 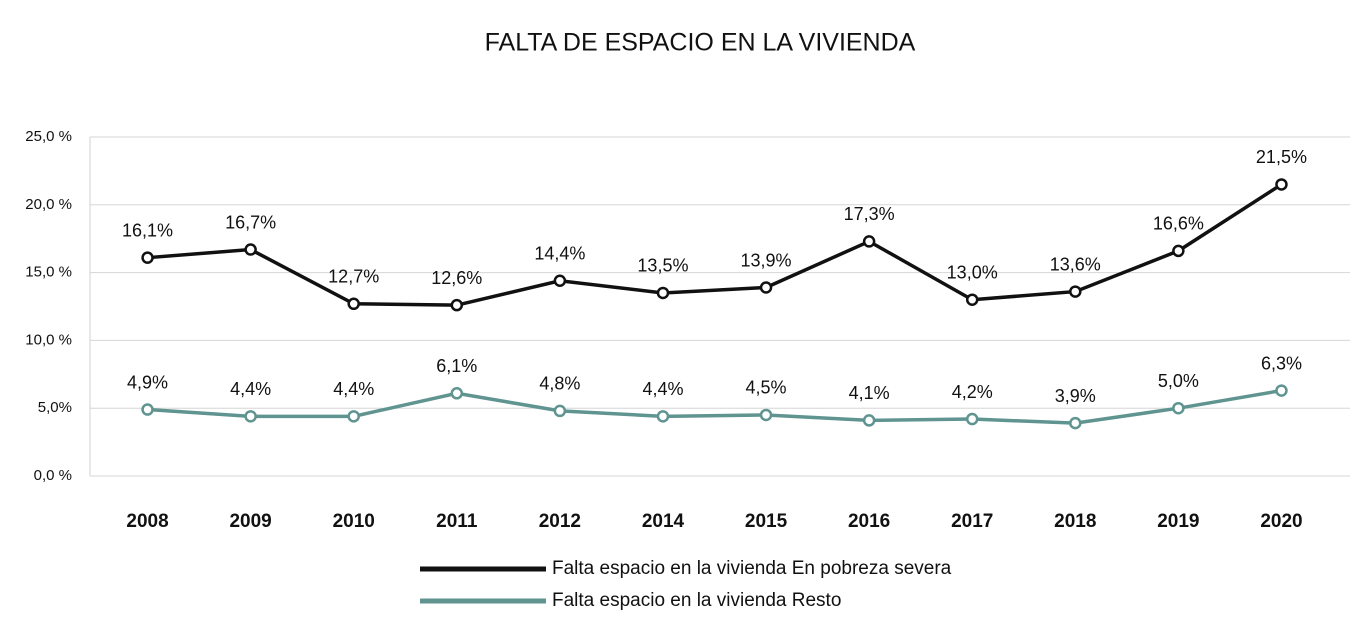 I want to click on value-label: 16,1%, so click(x=147, y=230).